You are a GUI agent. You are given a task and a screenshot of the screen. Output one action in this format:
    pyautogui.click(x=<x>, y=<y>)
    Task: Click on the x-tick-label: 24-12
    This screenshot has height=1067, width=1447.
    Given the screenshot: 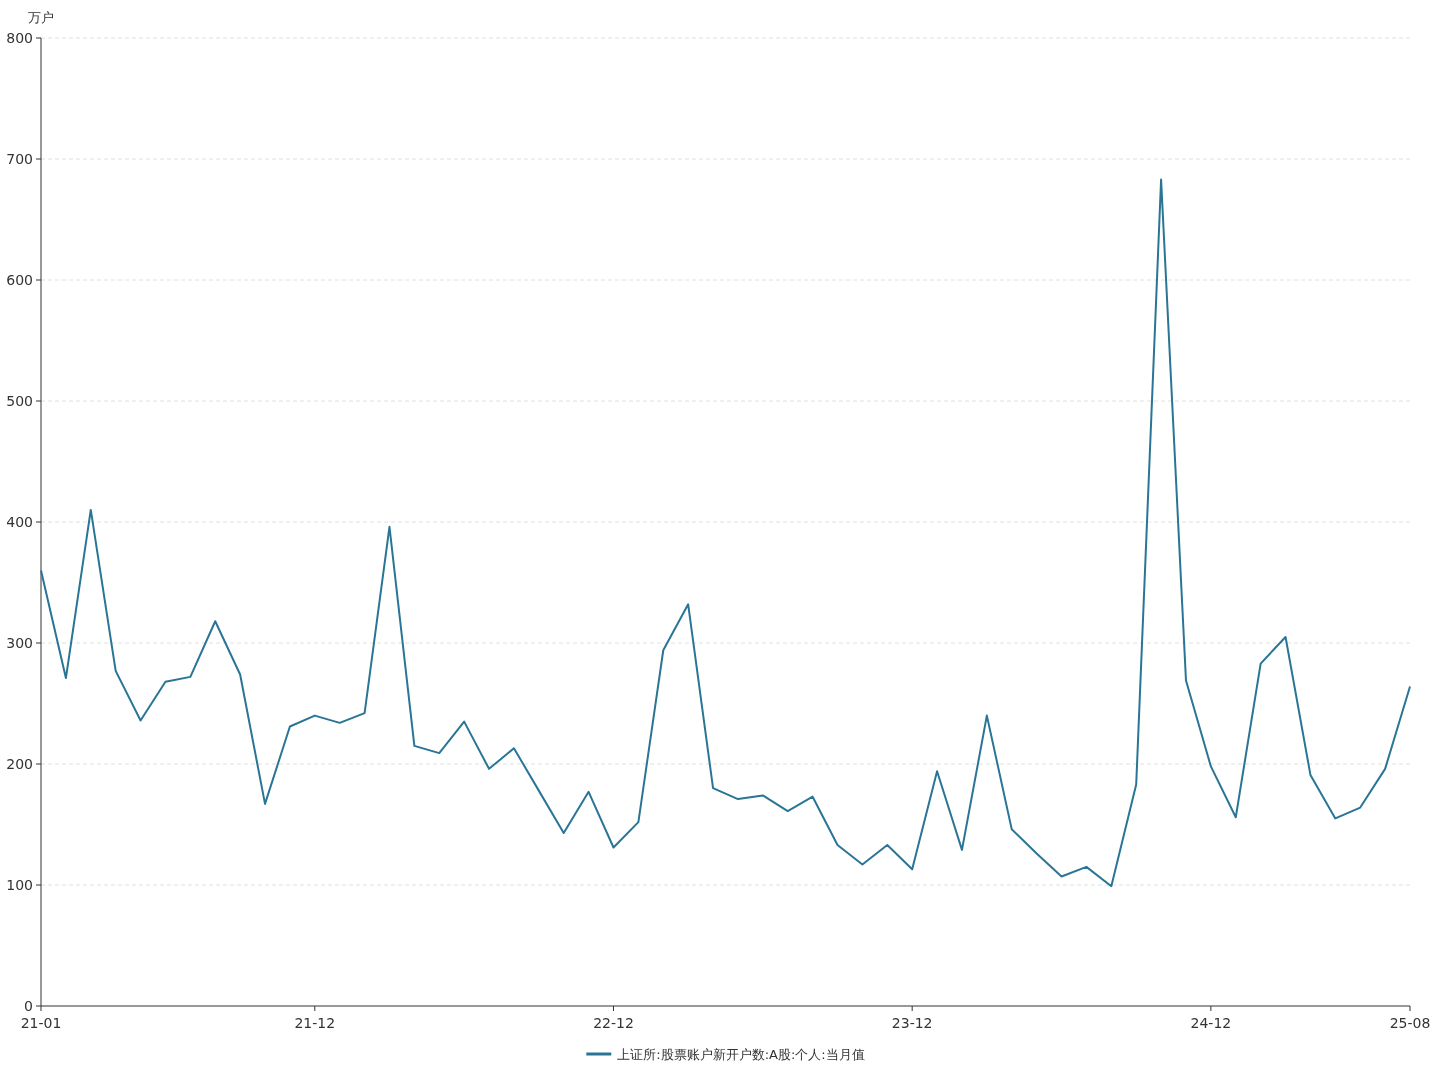 What is the action you would take?
    pyautogui.click(x=1211, y=1023)
    